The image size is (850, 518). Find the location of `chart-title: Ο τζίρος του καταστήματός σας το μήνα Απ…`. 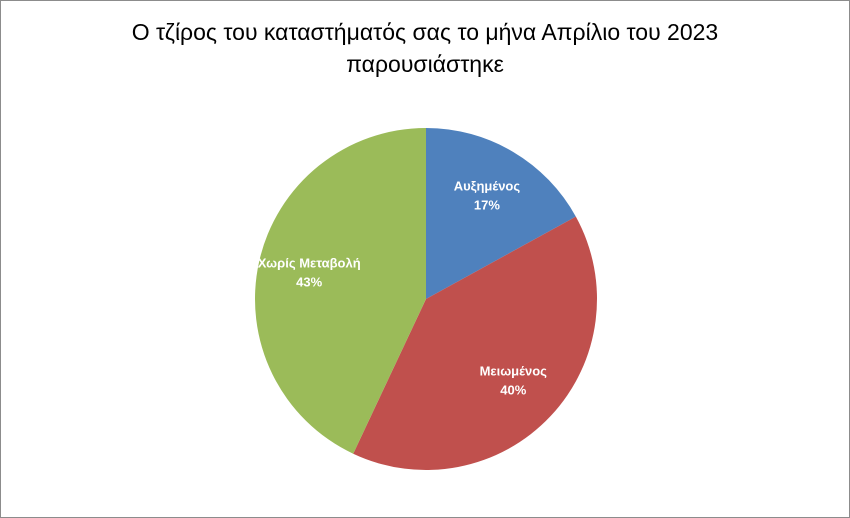

chart-title: Ο τζίρος του καταστήματός σας το μήνα Απ… is located at coordinates (425, 32).